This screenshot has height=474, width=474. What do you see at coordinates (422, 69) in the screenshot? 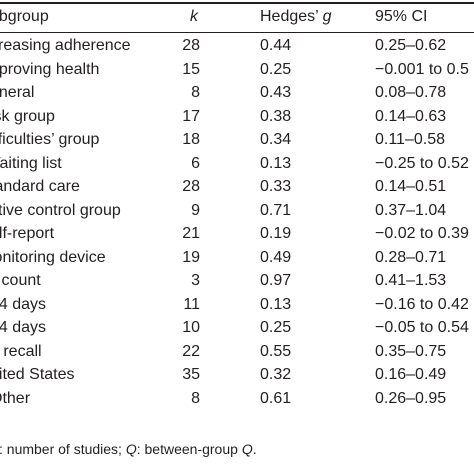
I see `cell-ci: −0.001 to 0.5` at bounding box center [422, 69].